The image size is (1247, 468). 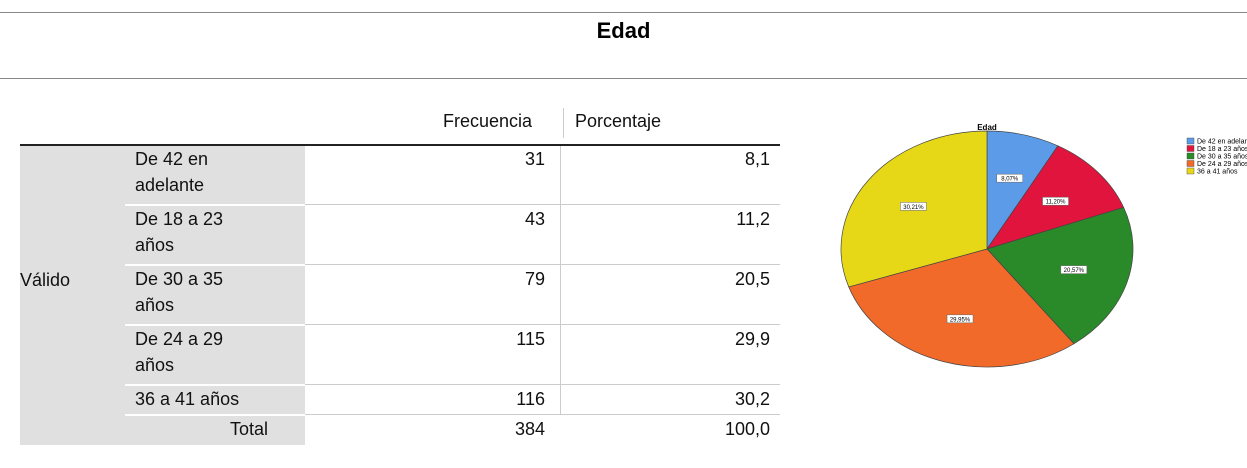 What do you see at coordinates (179, 292) in the screenshot?
I see `row-label: De 30 a 35 años` at bounding box center [179, 292].